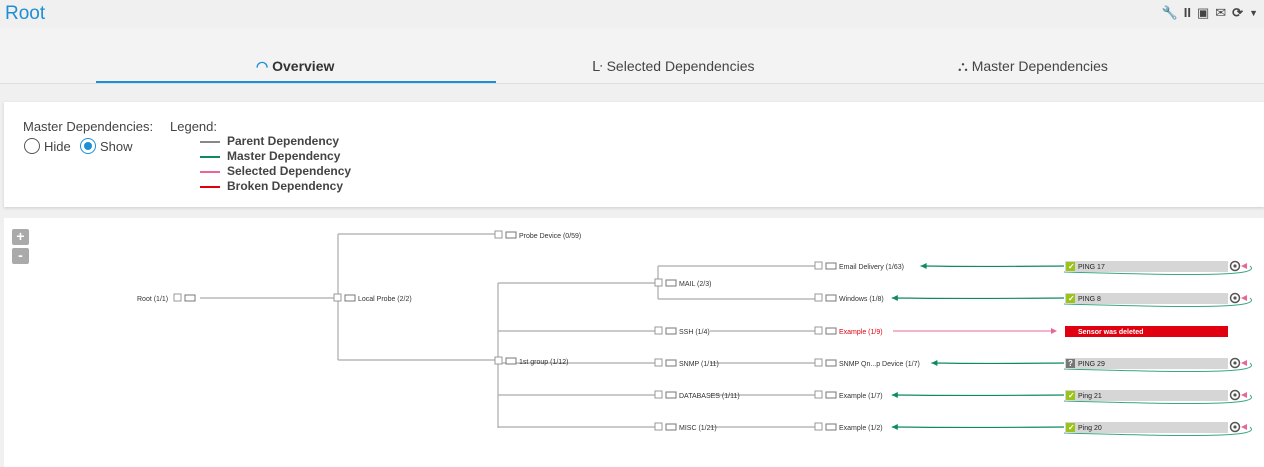 This screenshot has width=1264, height=467. I want to click on header: Root 🔧 II ▣ ✉ ⟳ ▼, so click(632, 14).